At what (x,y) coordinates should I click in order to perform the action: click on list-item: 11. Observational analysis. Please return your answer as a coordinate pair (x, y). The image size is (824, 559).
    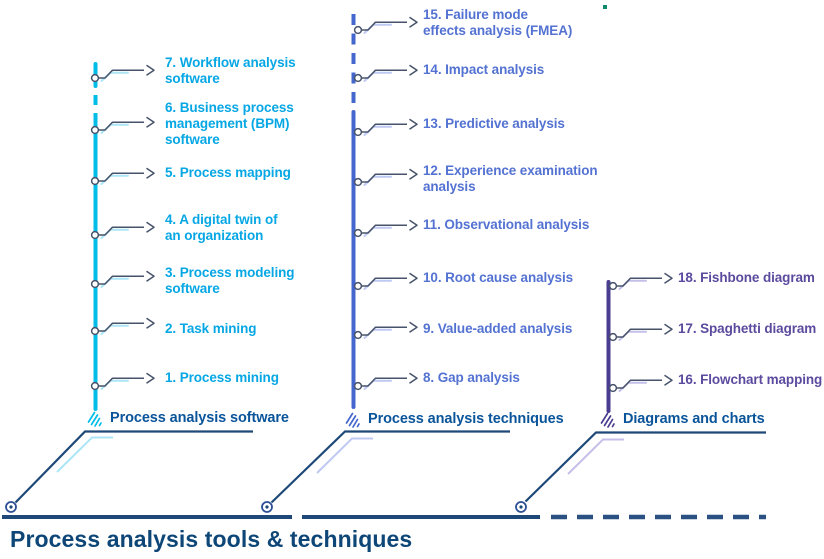
    Looking at the image, I should click on (506, 224).